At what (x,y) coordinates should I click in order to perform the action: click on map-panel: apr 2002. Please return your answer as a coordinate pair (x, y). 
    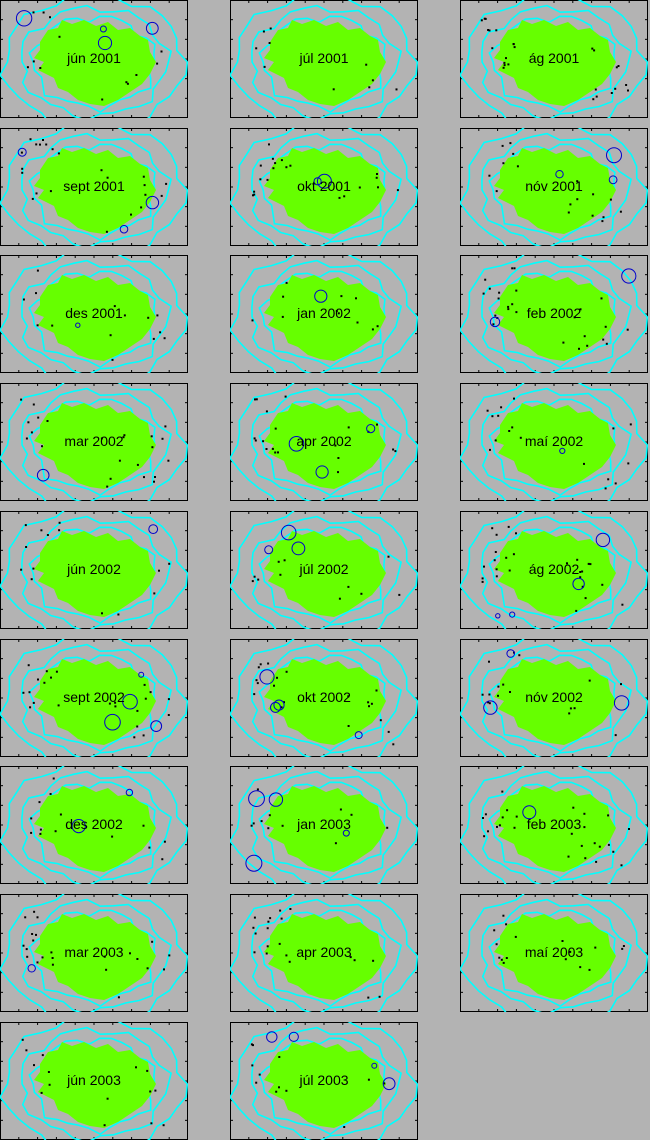
    Looking at the image, I should click on (324, 442).